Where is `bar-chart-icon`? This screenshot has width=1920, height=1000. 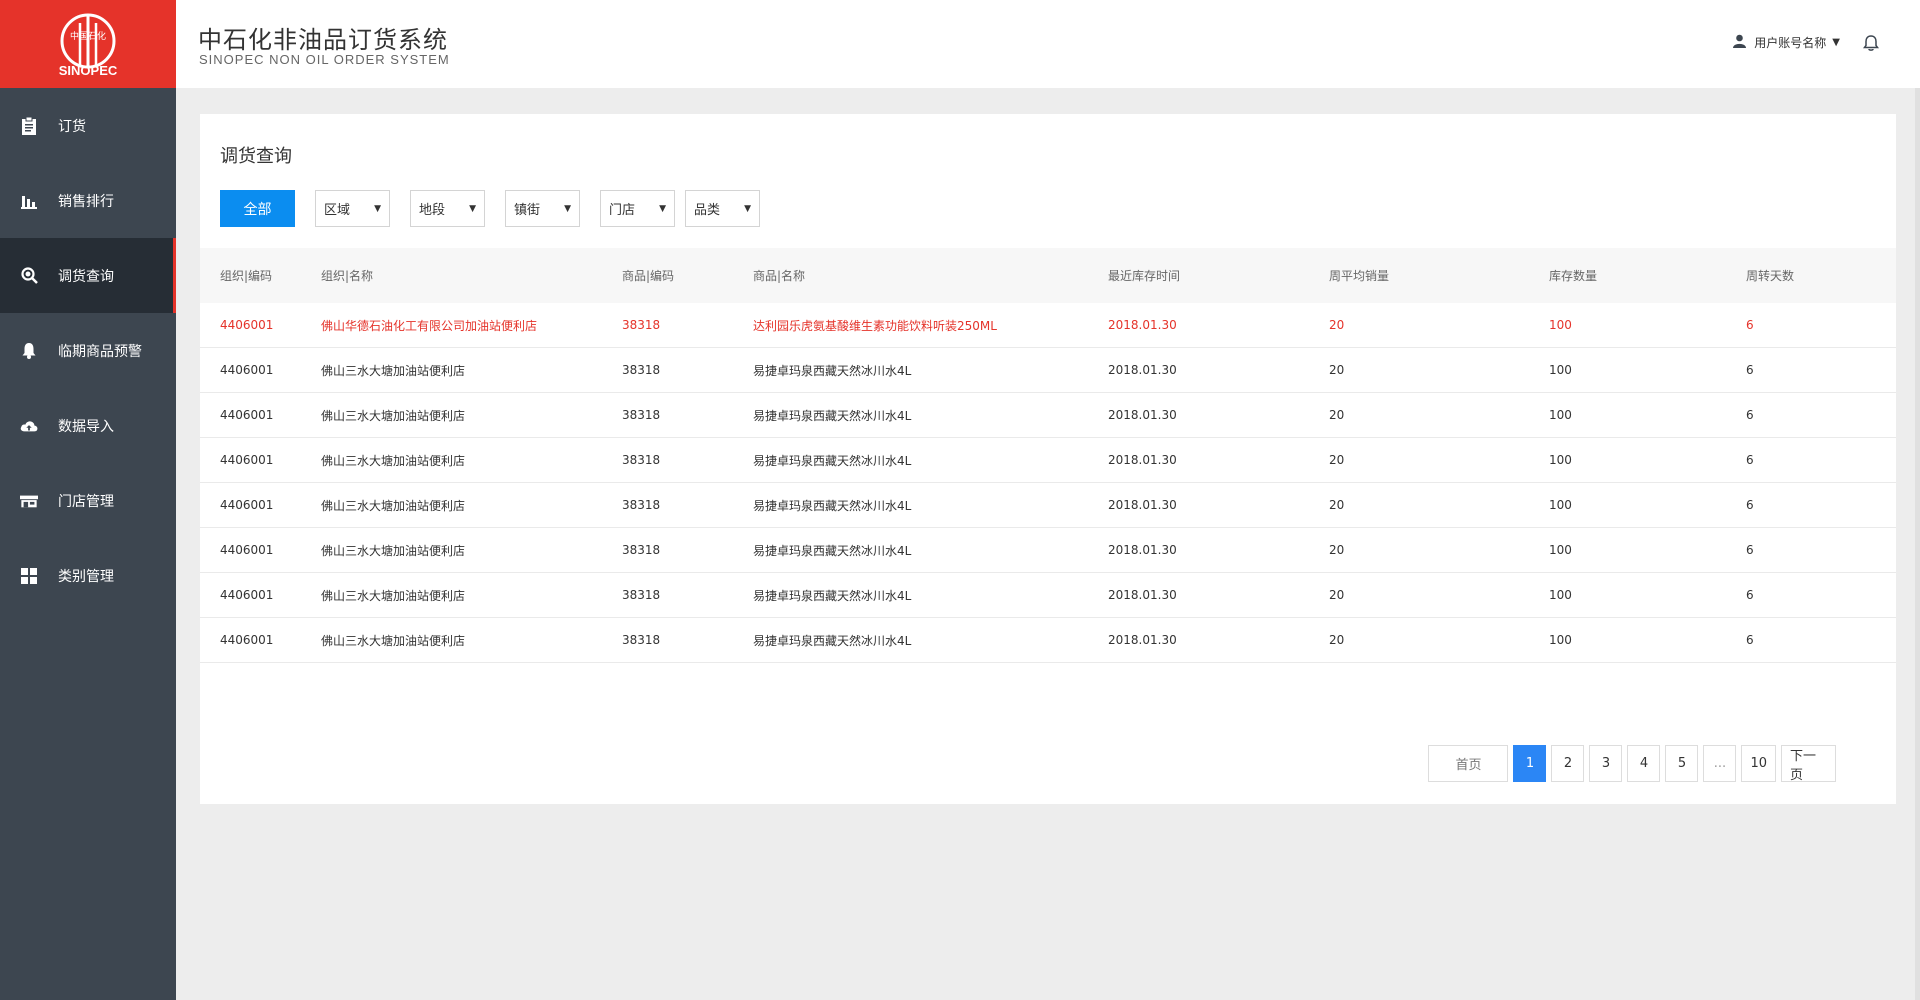 bar-chart-icon is located at coordinates (29, 201).